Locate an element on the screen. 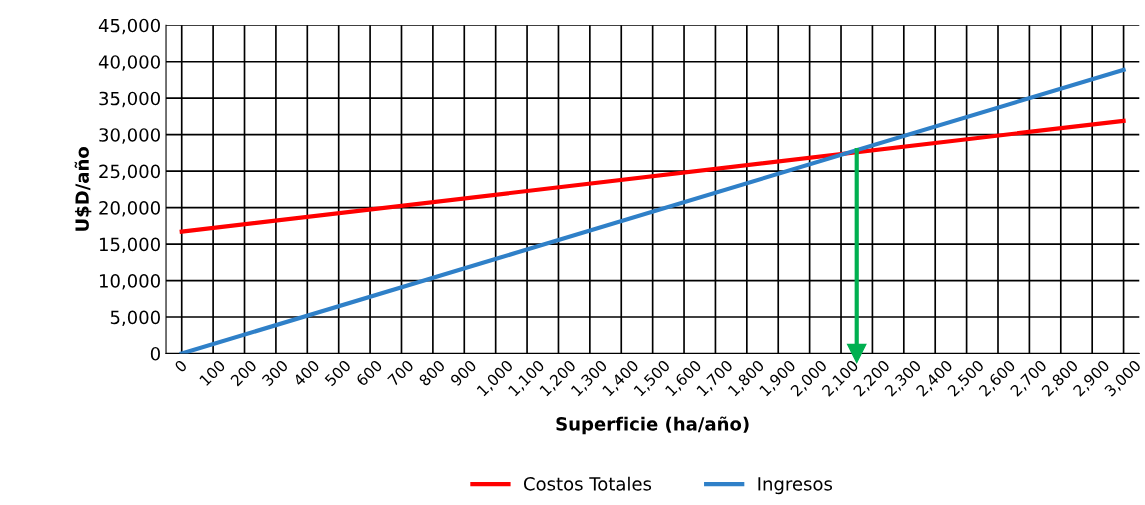  x-tick-label: 100 is located at coordinates (212, 373).